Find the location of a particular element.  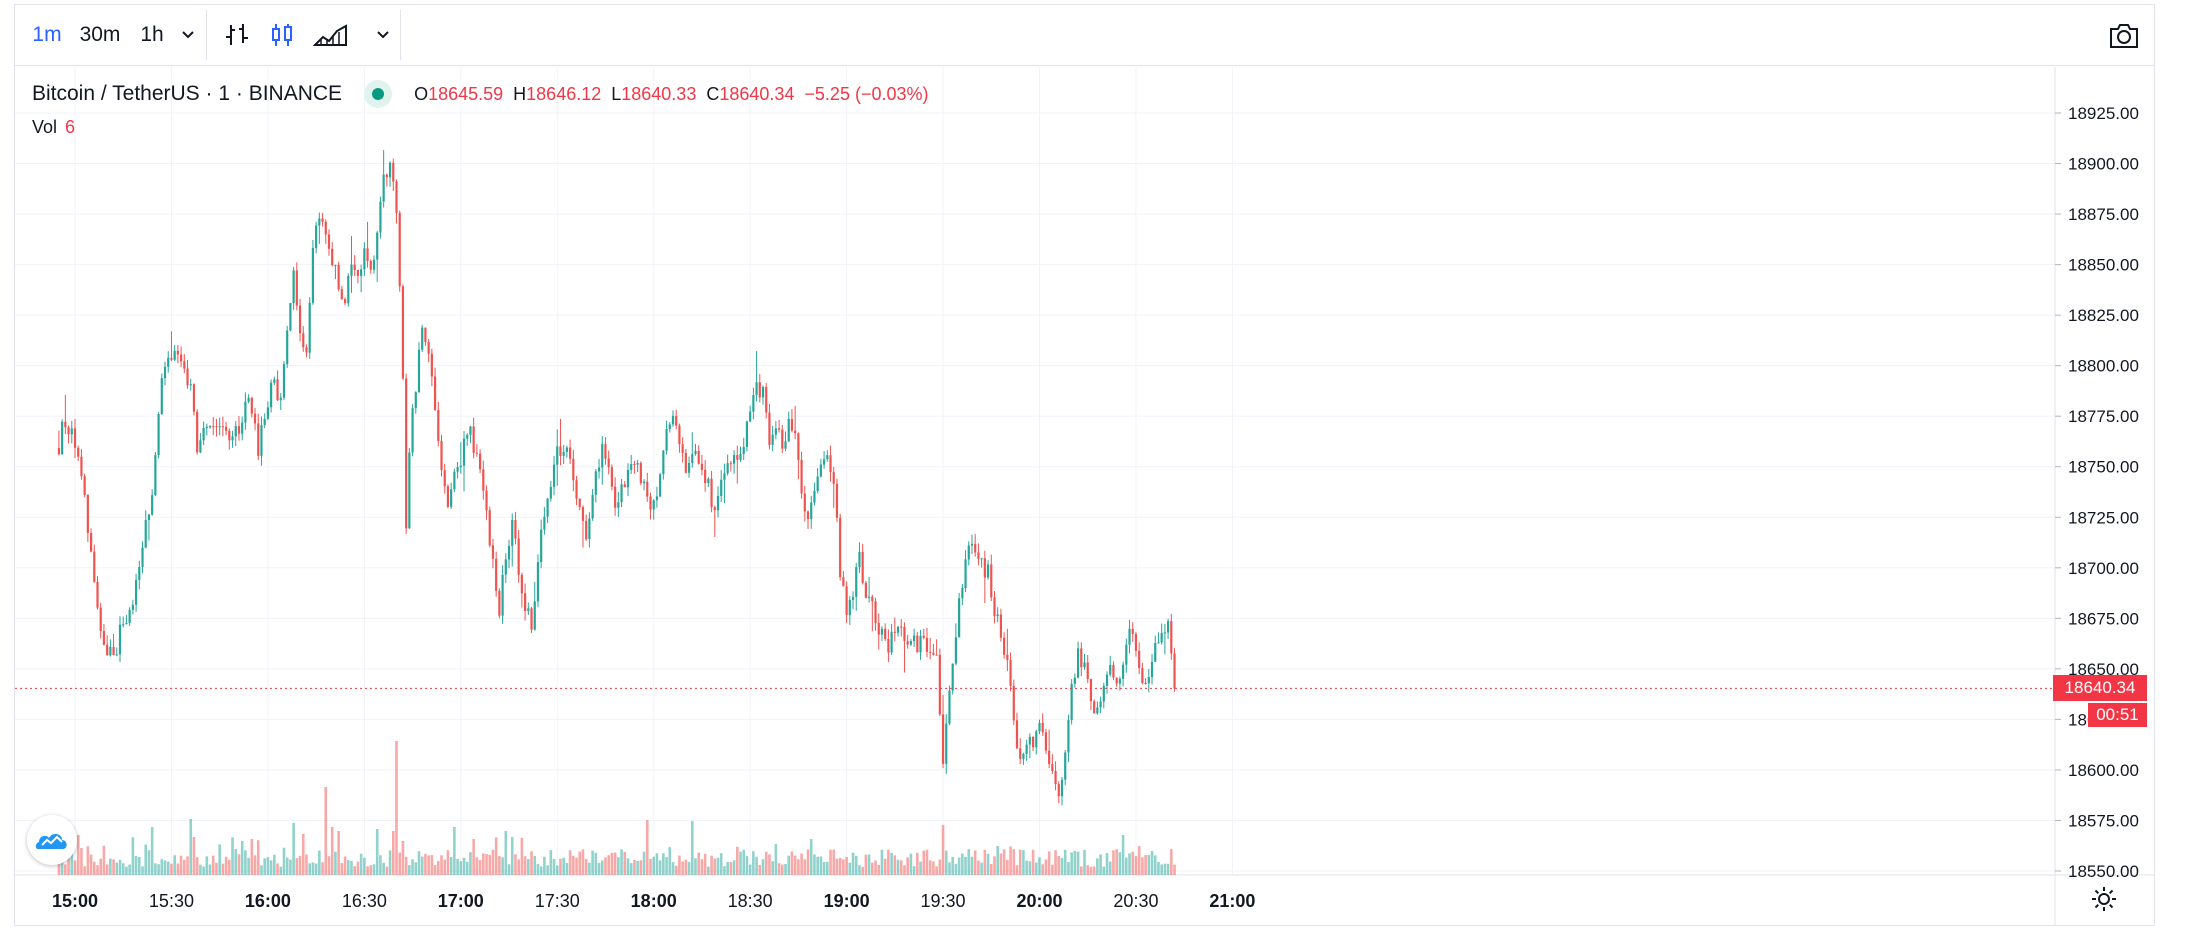

time-tick-label: 17:00 is located at coordinates (461, 901).